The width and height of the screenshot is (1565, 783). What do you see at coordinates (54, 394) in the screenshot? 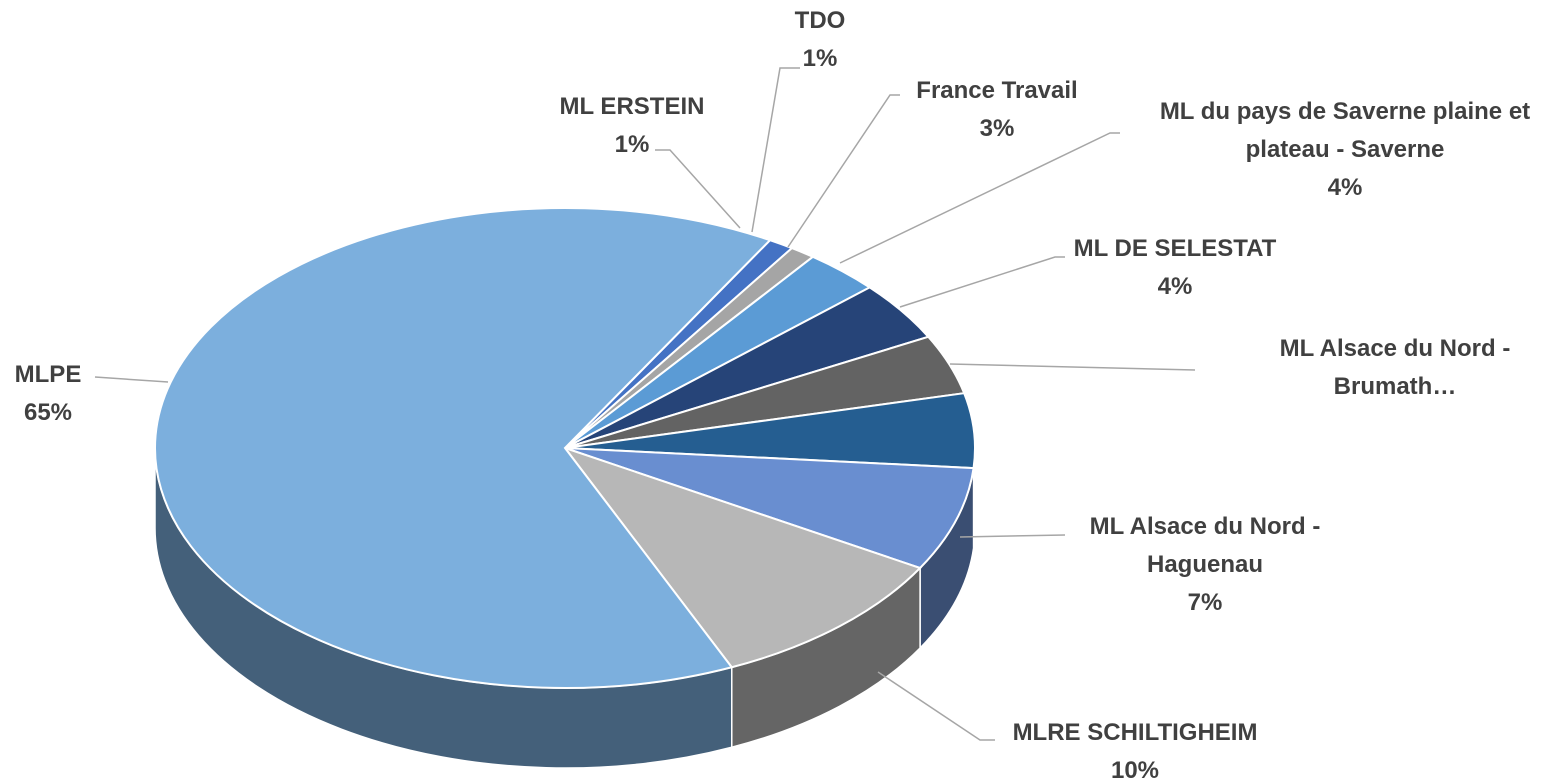
I see `data-label: MLPE 65%` at bounding box center [54, 394].